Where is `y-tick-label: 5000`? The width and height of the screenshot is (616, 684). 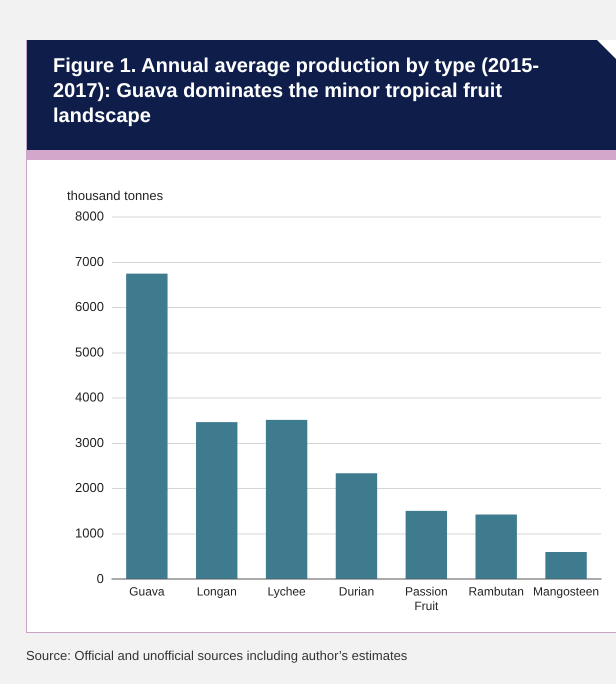
y-tick-label: 5000 is located at coordinates (89, 352).